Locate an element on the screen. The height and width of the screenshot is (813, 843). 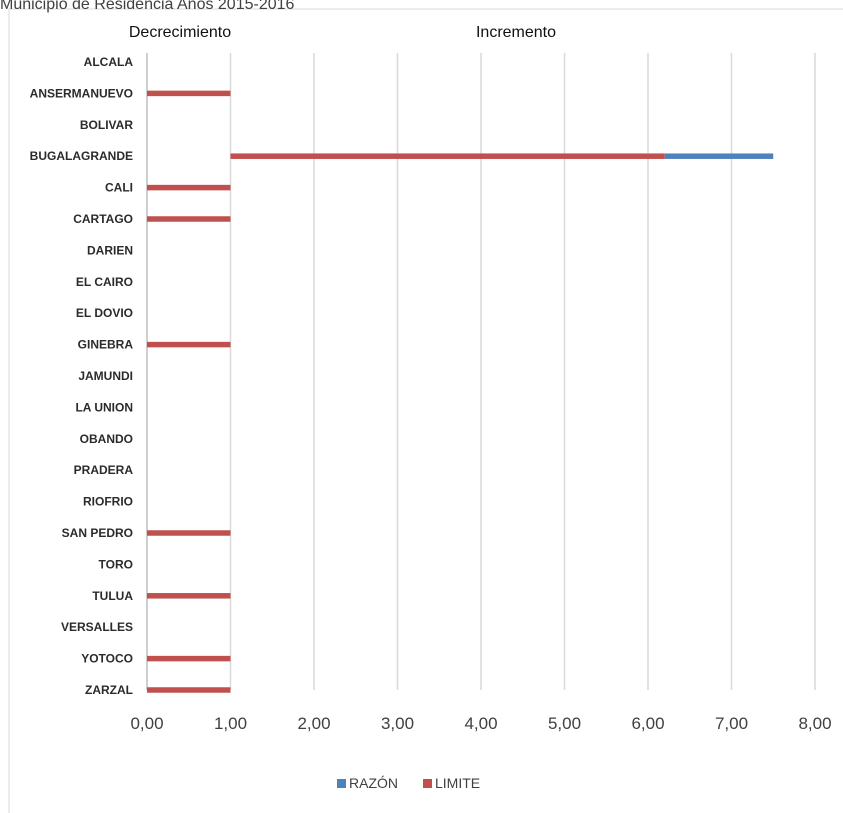
x-tick-label: 8,00 is located at coordinates (814, 723).